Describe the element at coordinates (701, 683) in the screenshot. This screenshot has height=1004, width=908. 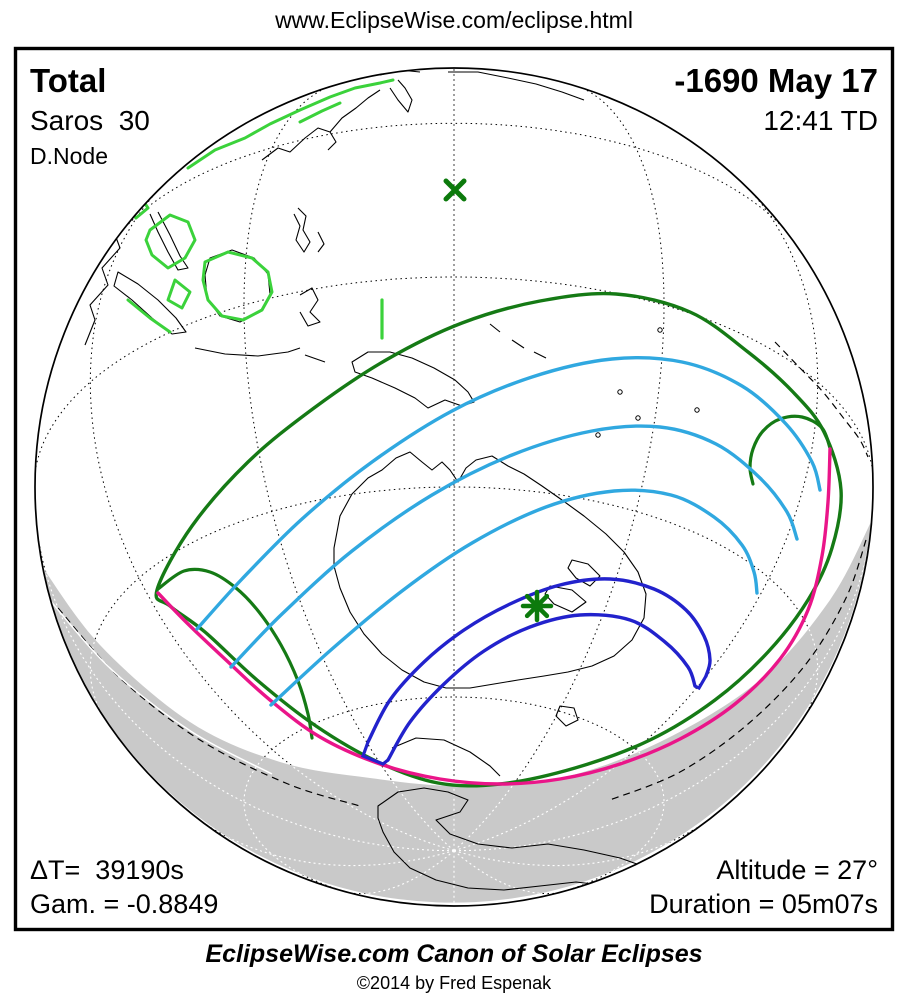
I see `umbra-path-east-cap` at that location.